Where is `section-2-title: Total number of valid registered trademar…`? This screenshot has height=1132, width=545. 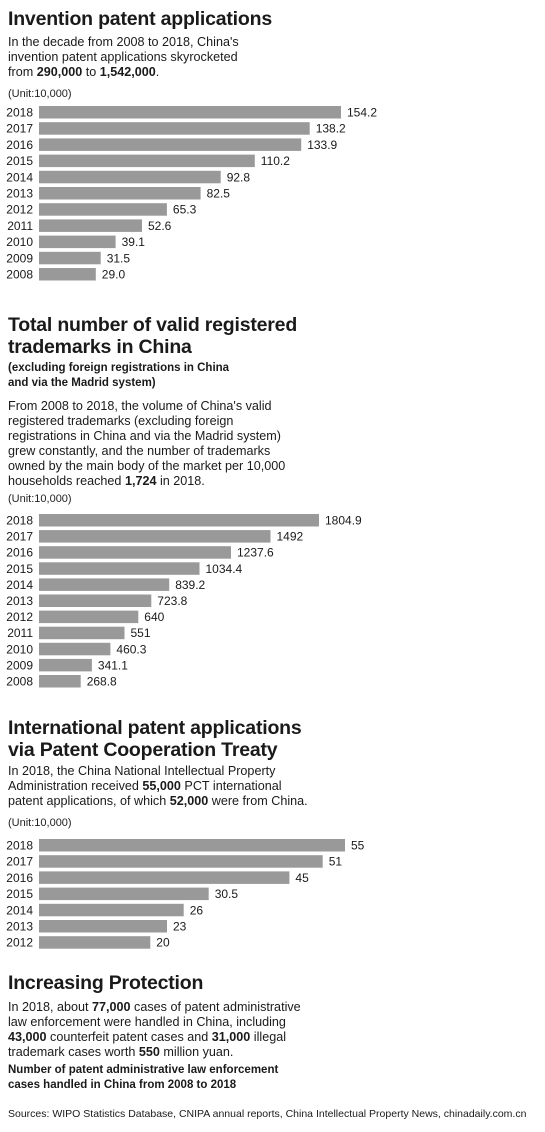
section-2-title: Total number of valid registered trademar… is located at coordinates (152, 336).